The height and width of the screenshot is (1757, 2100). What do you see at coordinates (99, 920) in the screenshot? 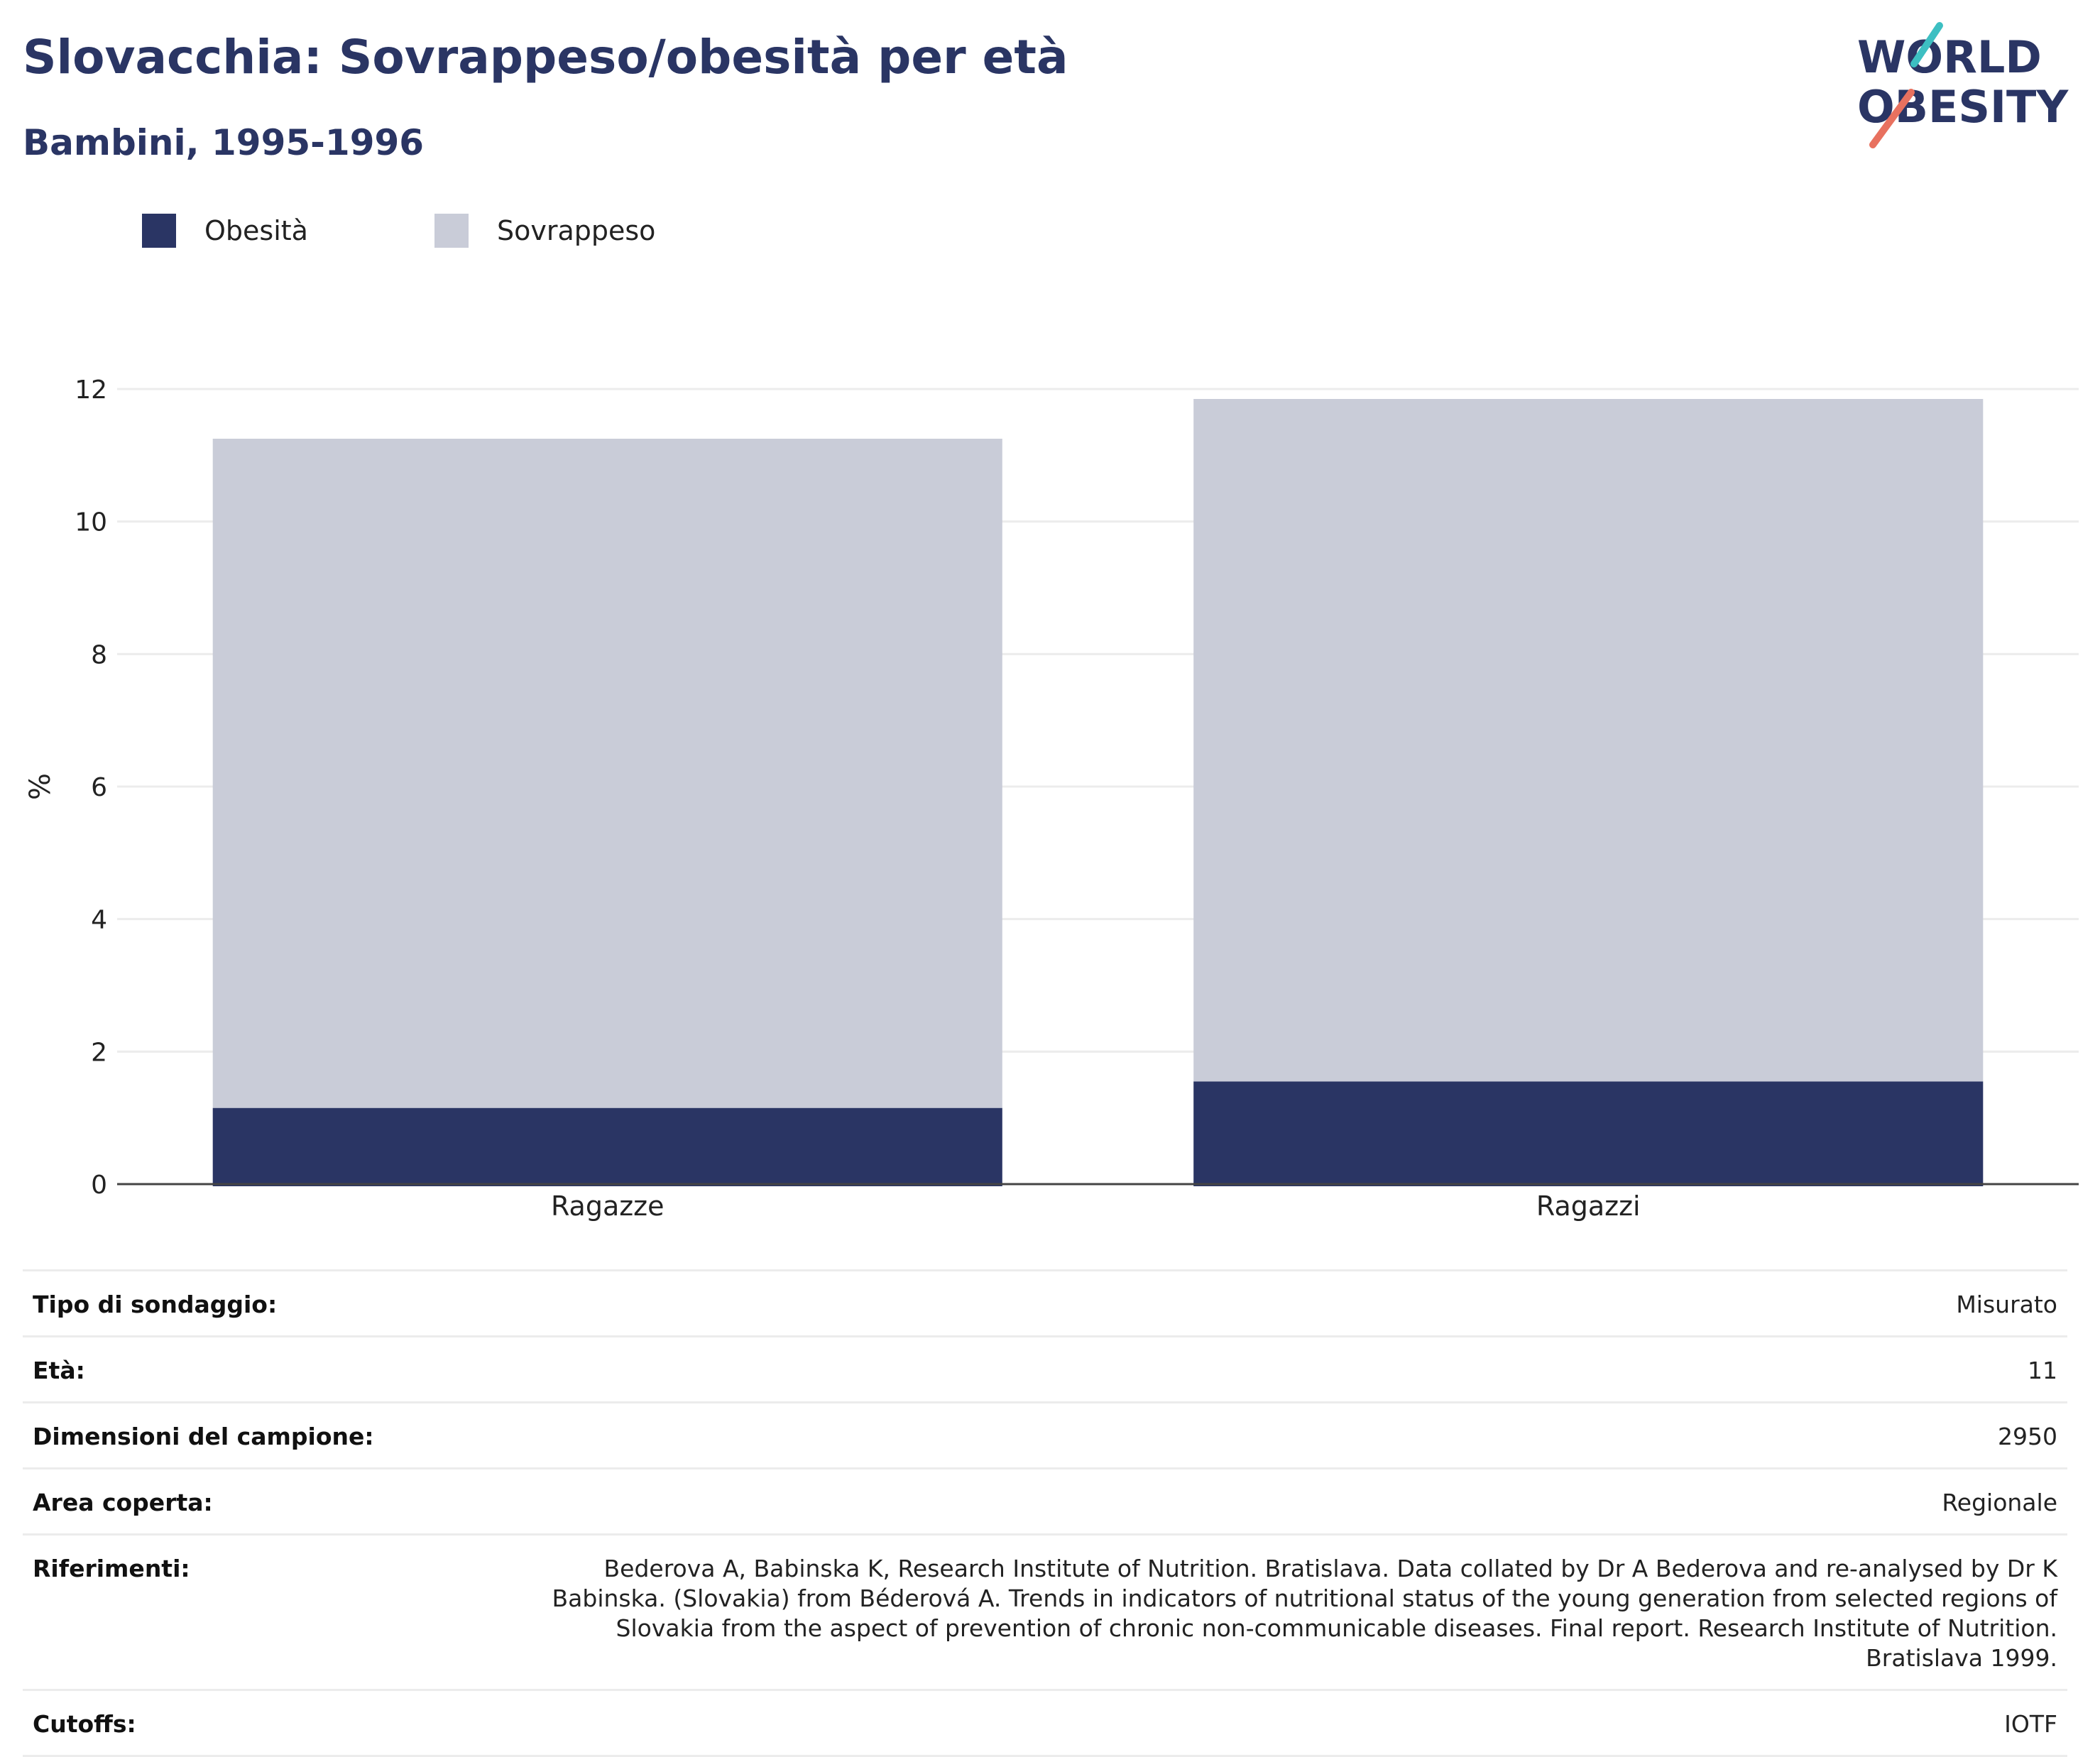
I see `y-tick-label: 4` at bounding box center [99, 920].